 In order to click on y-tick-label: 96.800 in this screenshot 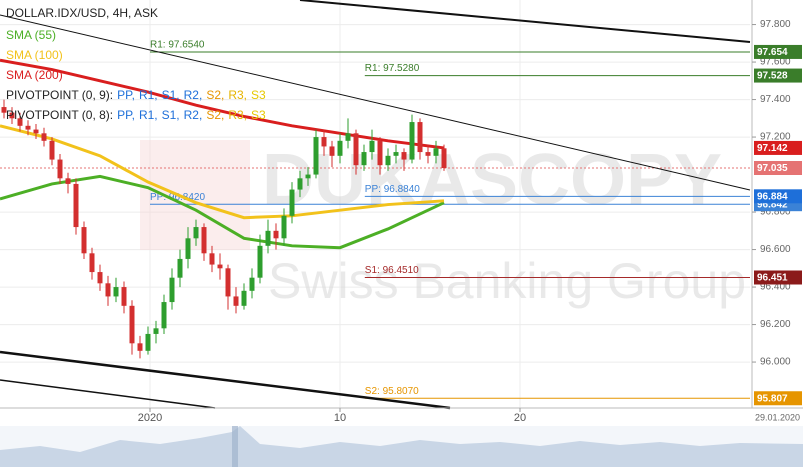, I will do `click(775, 212)`.